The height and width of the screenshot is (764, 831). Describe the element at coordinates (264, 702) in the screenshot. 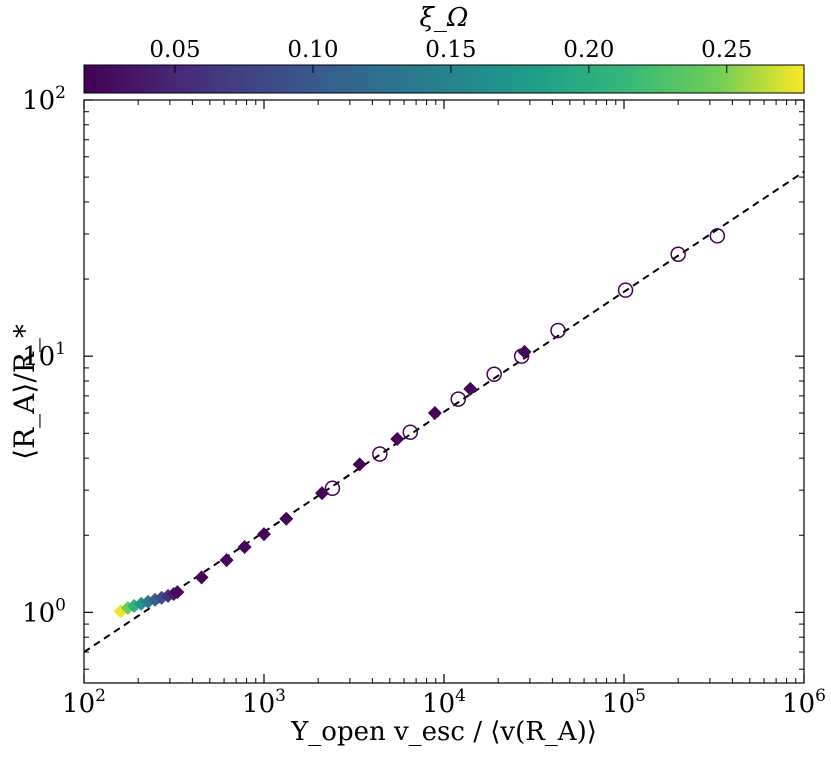

I see `x-tick-label: 10³` at that location.